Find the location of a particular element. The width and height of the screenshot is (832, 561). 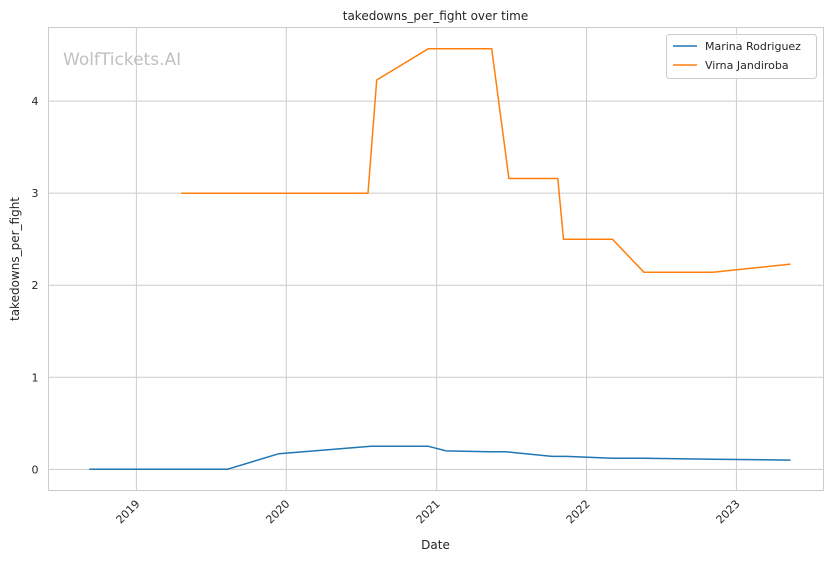

x-tick-label: 2022 is located at coordinates (578, 511).